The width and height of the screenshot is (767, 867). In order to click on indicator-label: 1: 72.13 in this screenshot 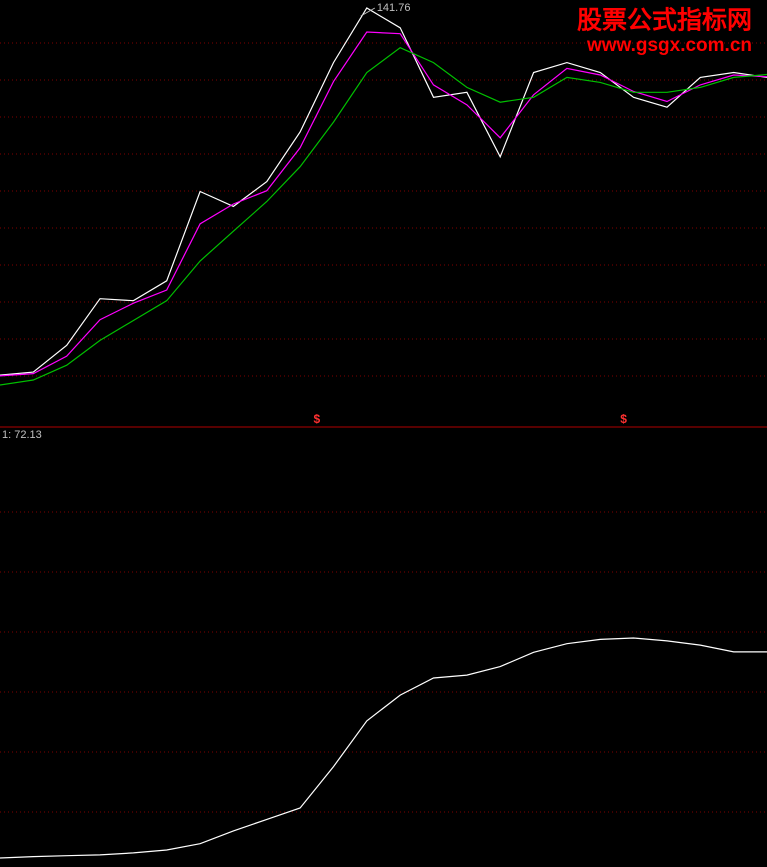, I will do `click(22, 435)`.